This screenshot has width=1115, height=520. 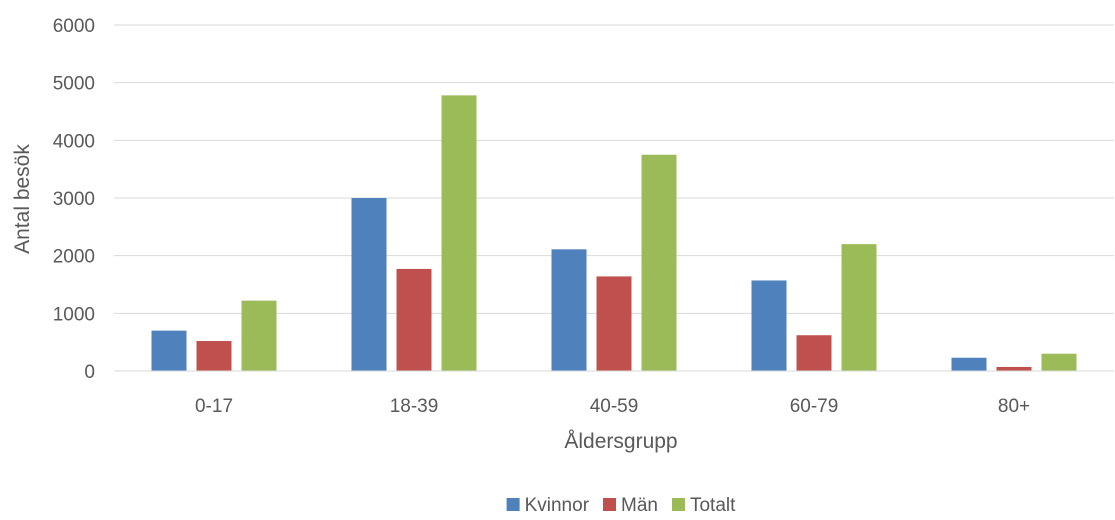 What do you see at coordinates (89, 372) in the screenshot?
I see `y-tick-label: 0` at bounding box center [89, 372].